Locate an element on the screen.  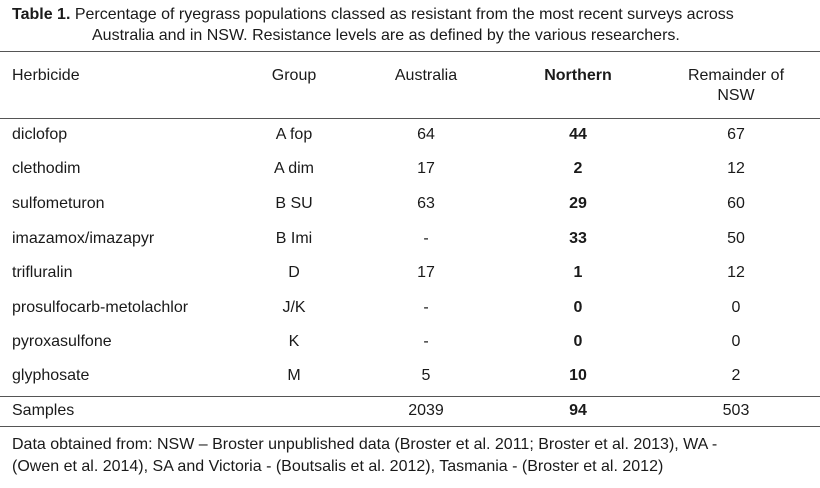
cell-herbicide: prosulfocarb-metolachlor is located at coordinates (100, 307).